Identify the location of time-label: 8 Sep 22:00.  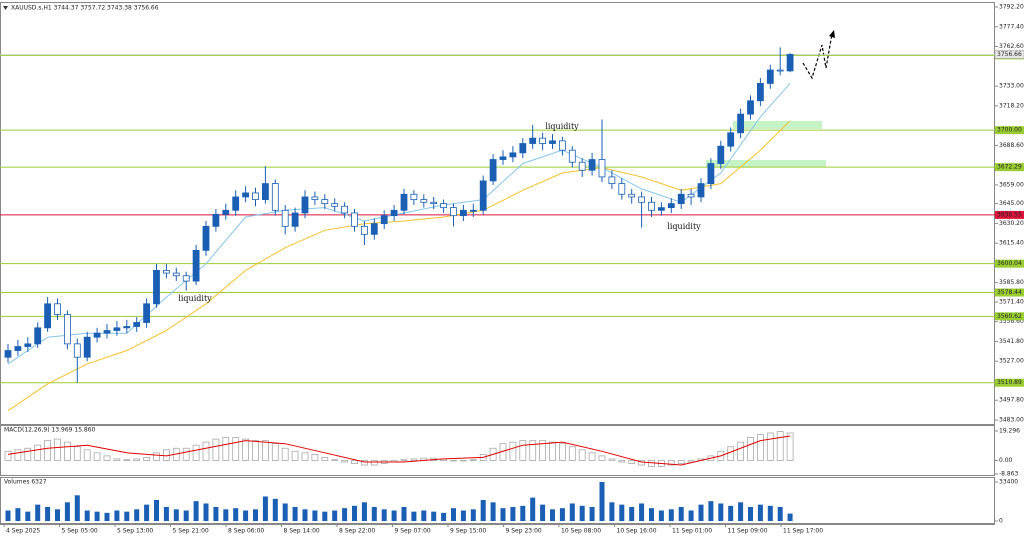
(357, 531).